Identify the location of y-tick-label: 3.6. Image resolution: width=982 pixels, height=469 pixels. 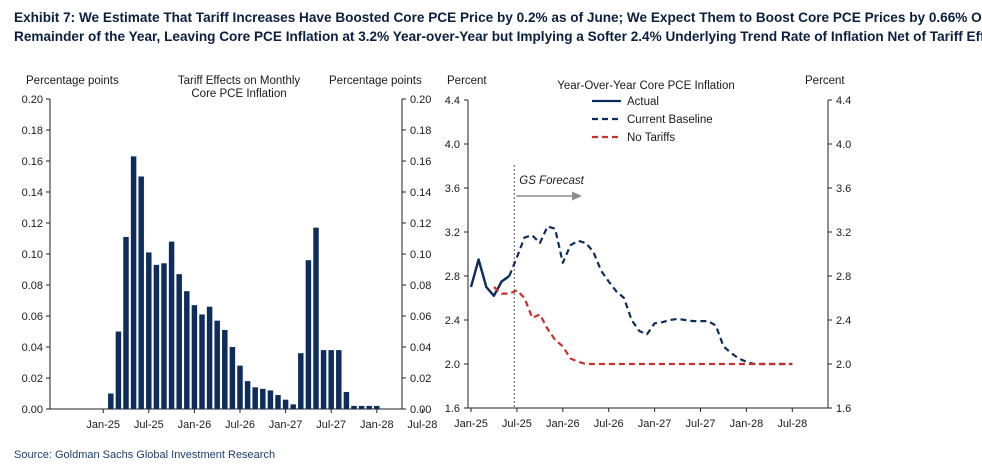
(452, 189).